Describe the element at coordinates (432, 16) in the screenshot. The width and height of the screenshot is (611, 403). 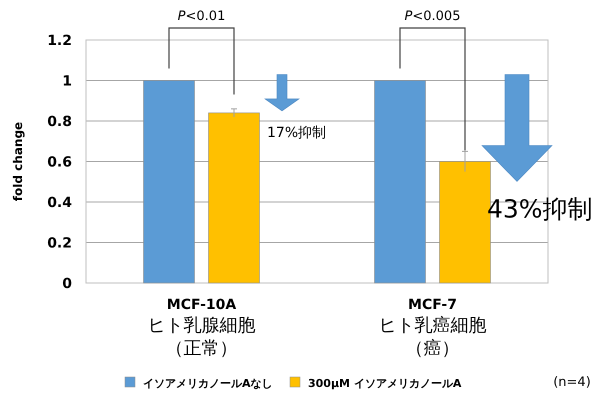
I see `text: P<0.005` at that location.